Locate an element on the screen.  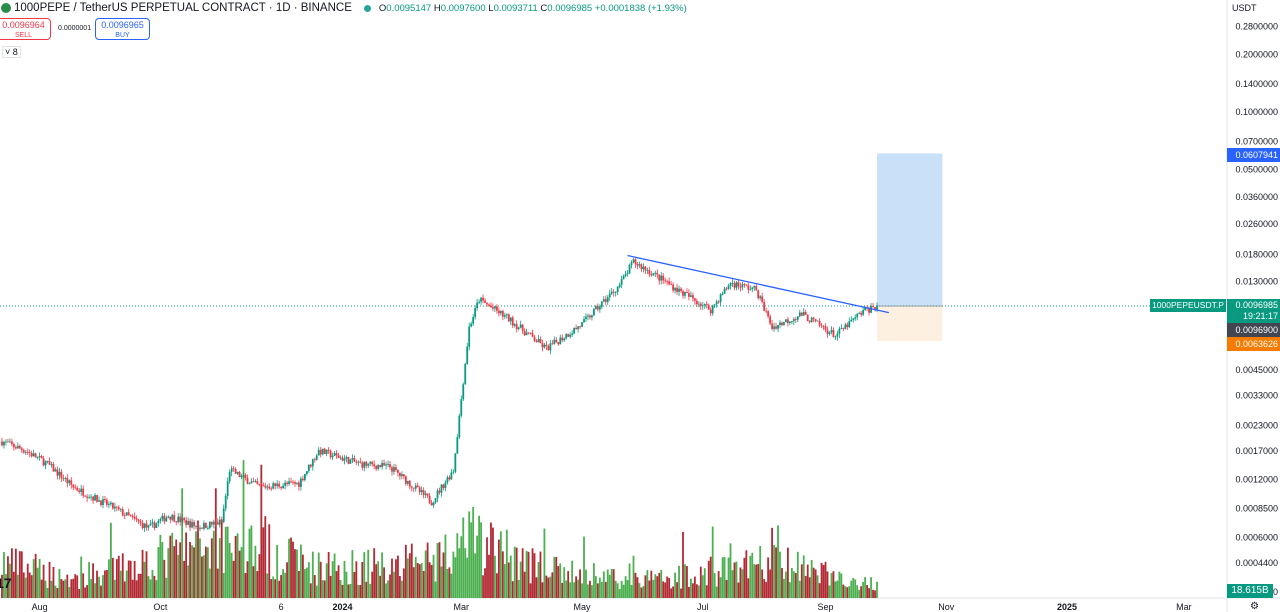
currency-selector: USDT is located at coordinates (1244, 8).